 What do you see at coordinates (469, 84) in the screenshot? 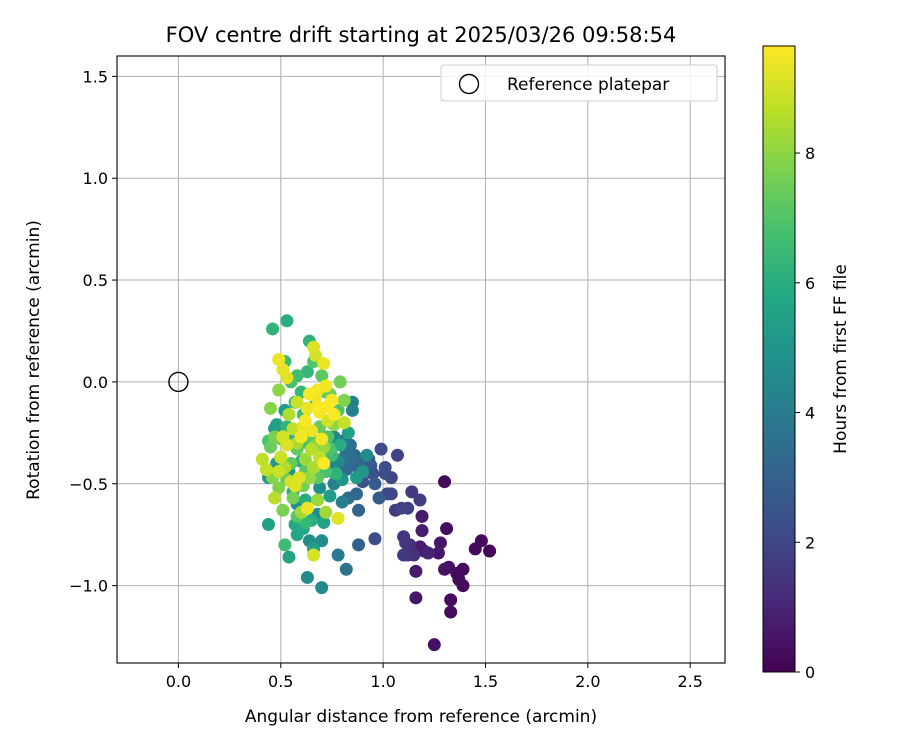
I see `legend-marker` at bounding box center [469, 84].